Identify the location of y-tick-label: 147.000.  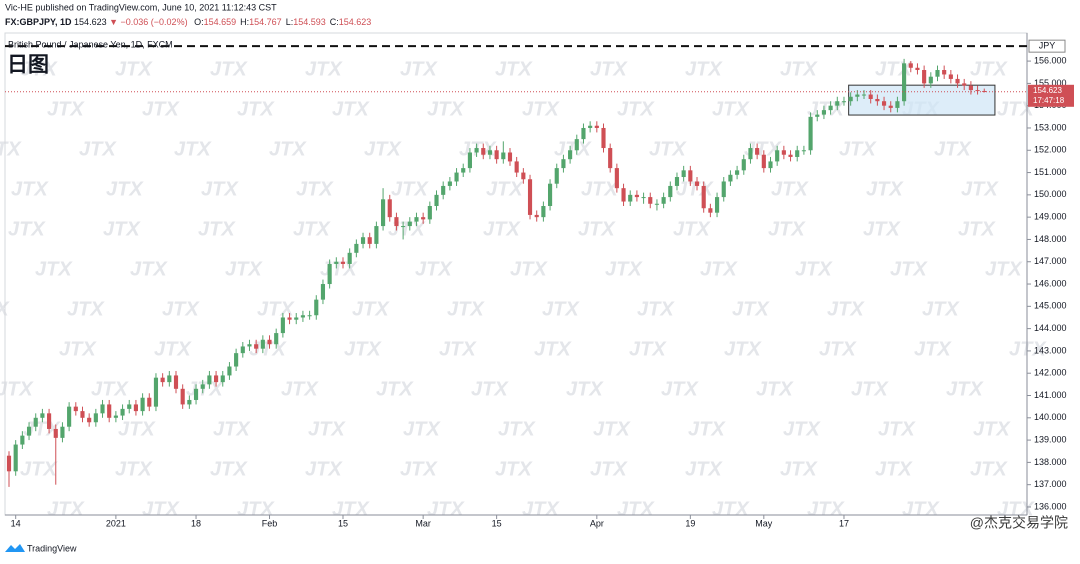
(1050, 261).